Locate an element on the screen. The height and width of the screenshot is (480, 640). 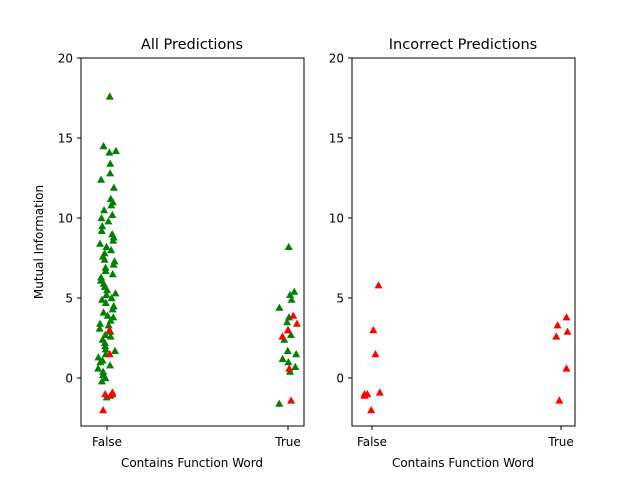
chart-title: Incorrect Predictions is located at coordinates (463, 45).